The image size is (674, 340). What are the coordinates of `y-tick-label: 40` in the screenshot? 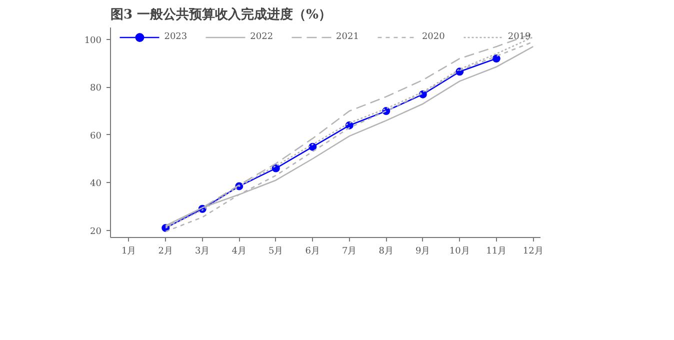 It's located at (96, 184).